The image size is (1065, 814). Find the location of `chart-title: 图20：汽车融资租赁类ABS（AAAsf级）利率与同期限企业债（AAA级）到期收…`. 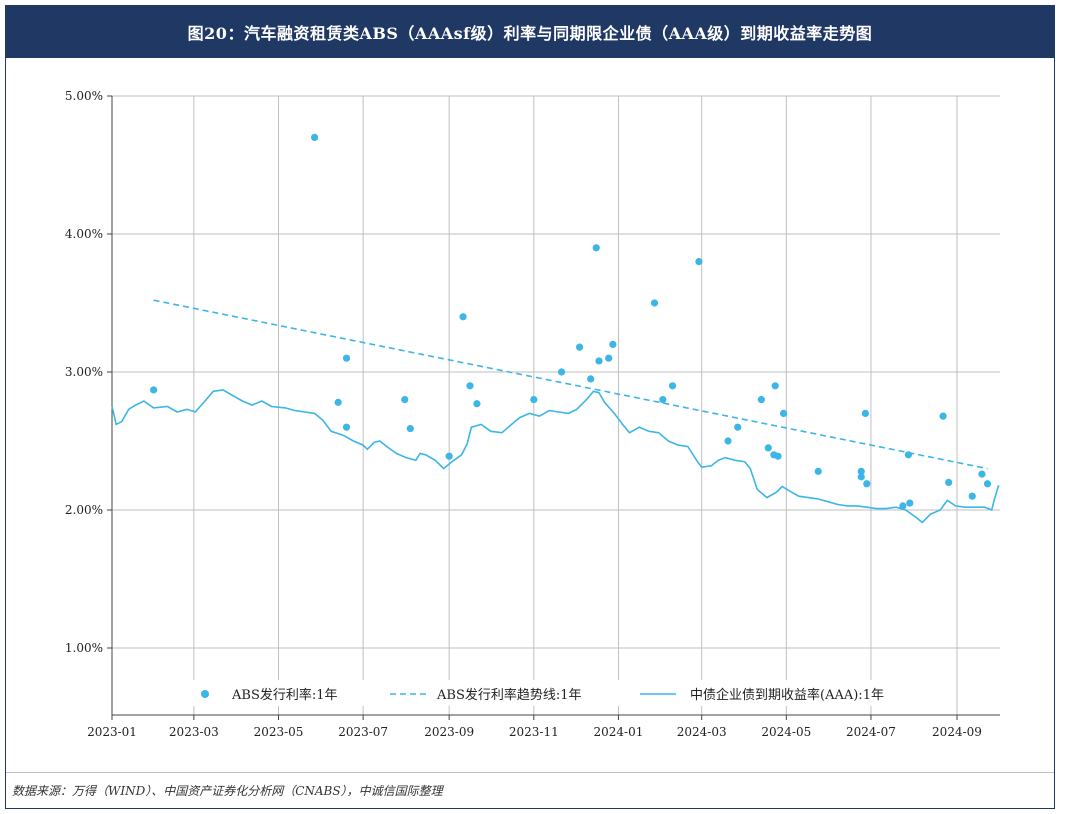

chart-title: 图20：汽车融资租赁类ABS（AAAsf级）利率与同期限企业债（AAA级）到期收… is located at coordinates (530, 32).